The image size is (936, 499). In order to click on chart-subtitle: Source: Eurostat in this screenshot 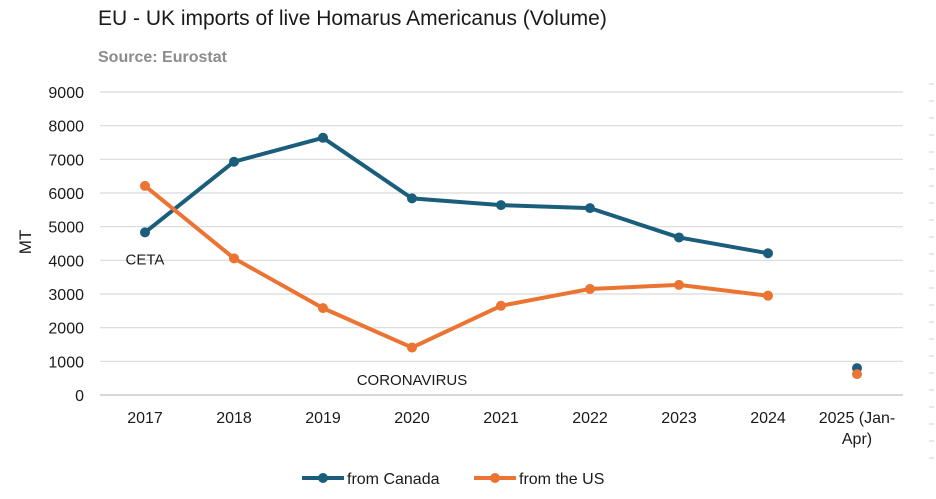, I will do `click(162, 57)`.